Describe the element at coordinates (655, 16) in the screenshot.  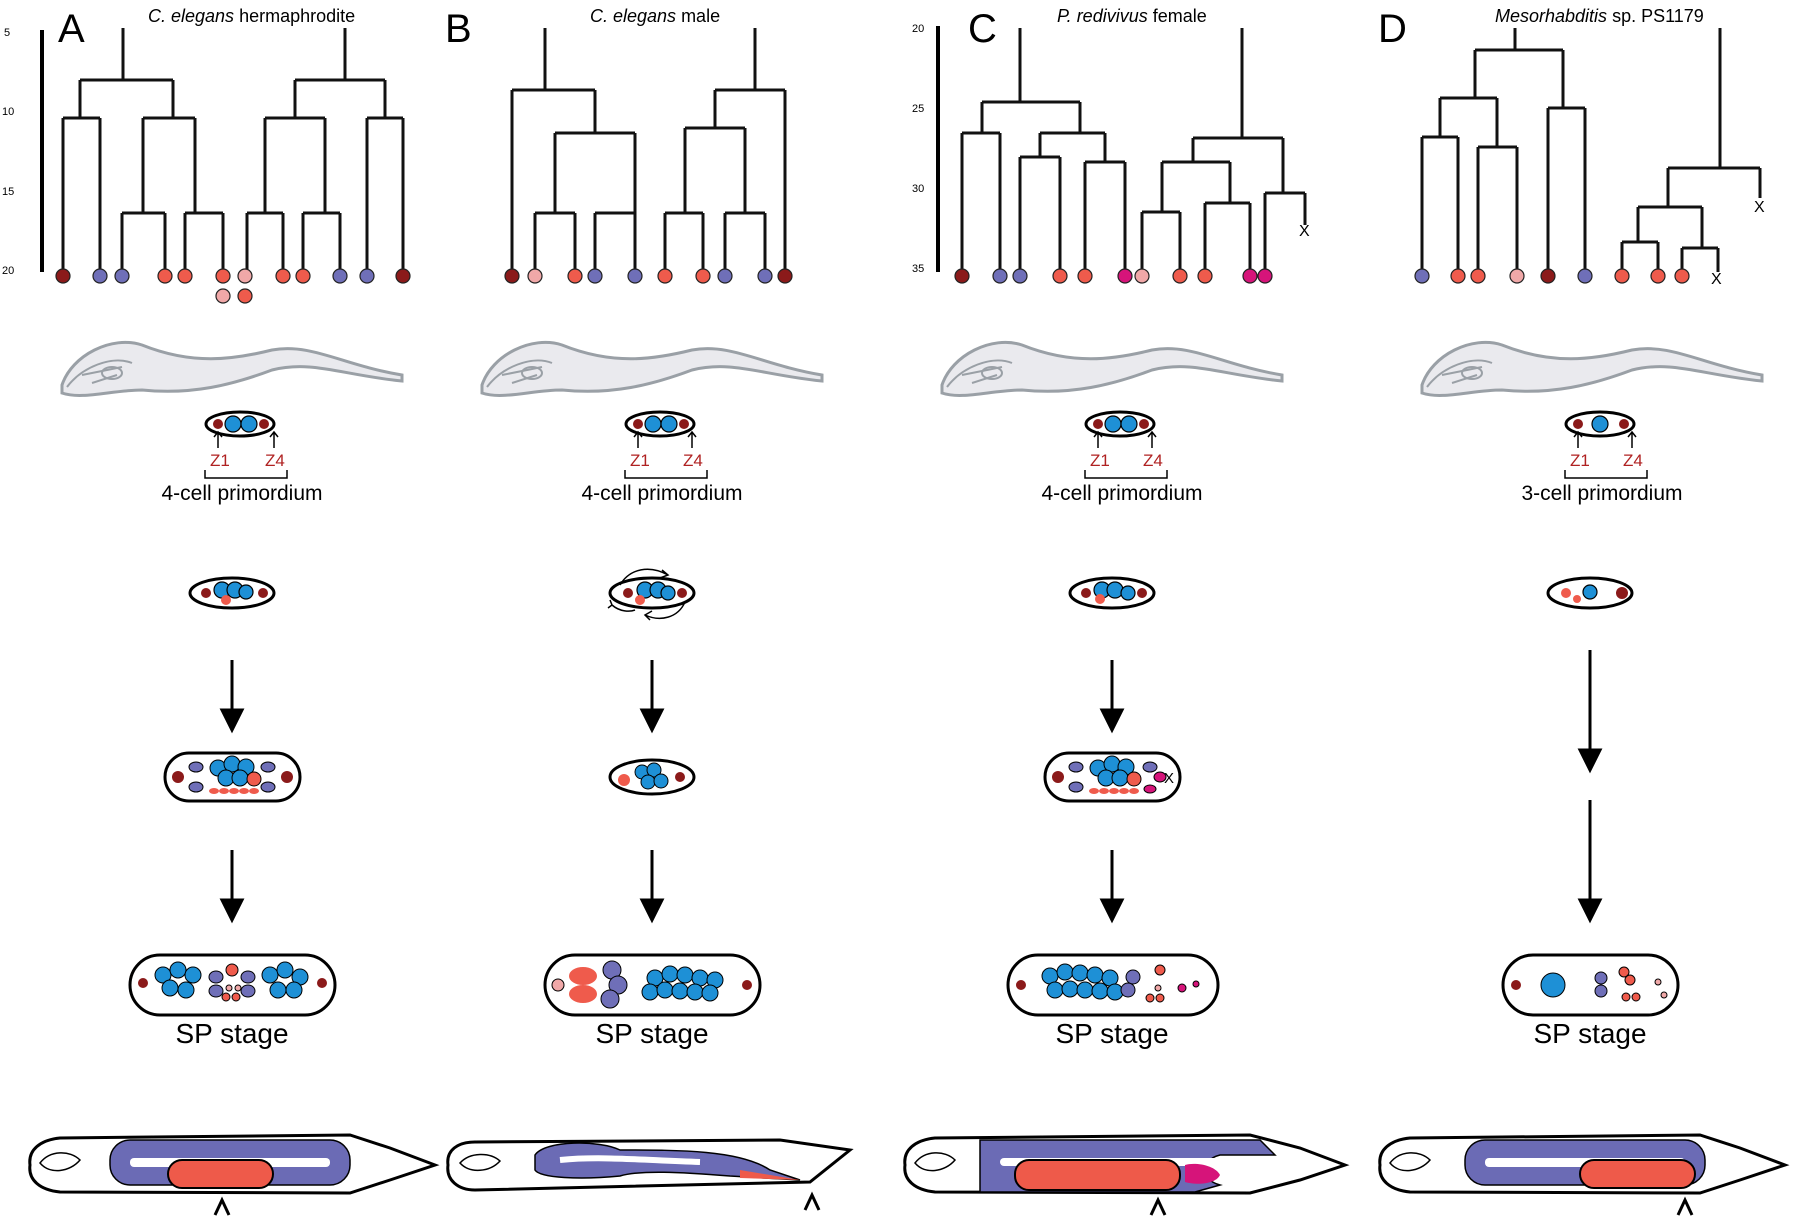
I see `panel-b-title: C. elegans male` at that location.